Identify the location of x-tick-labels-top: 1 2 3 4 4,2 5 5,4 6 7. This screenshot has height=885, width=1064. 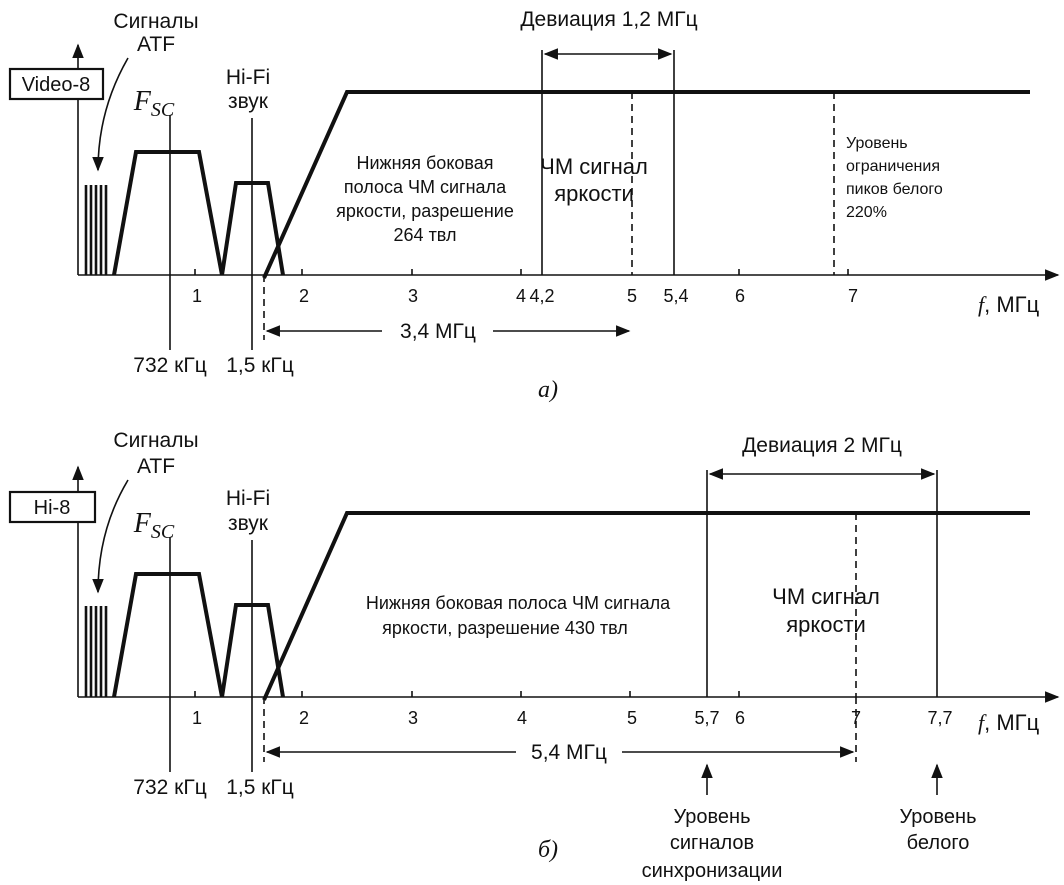
(525, 296).